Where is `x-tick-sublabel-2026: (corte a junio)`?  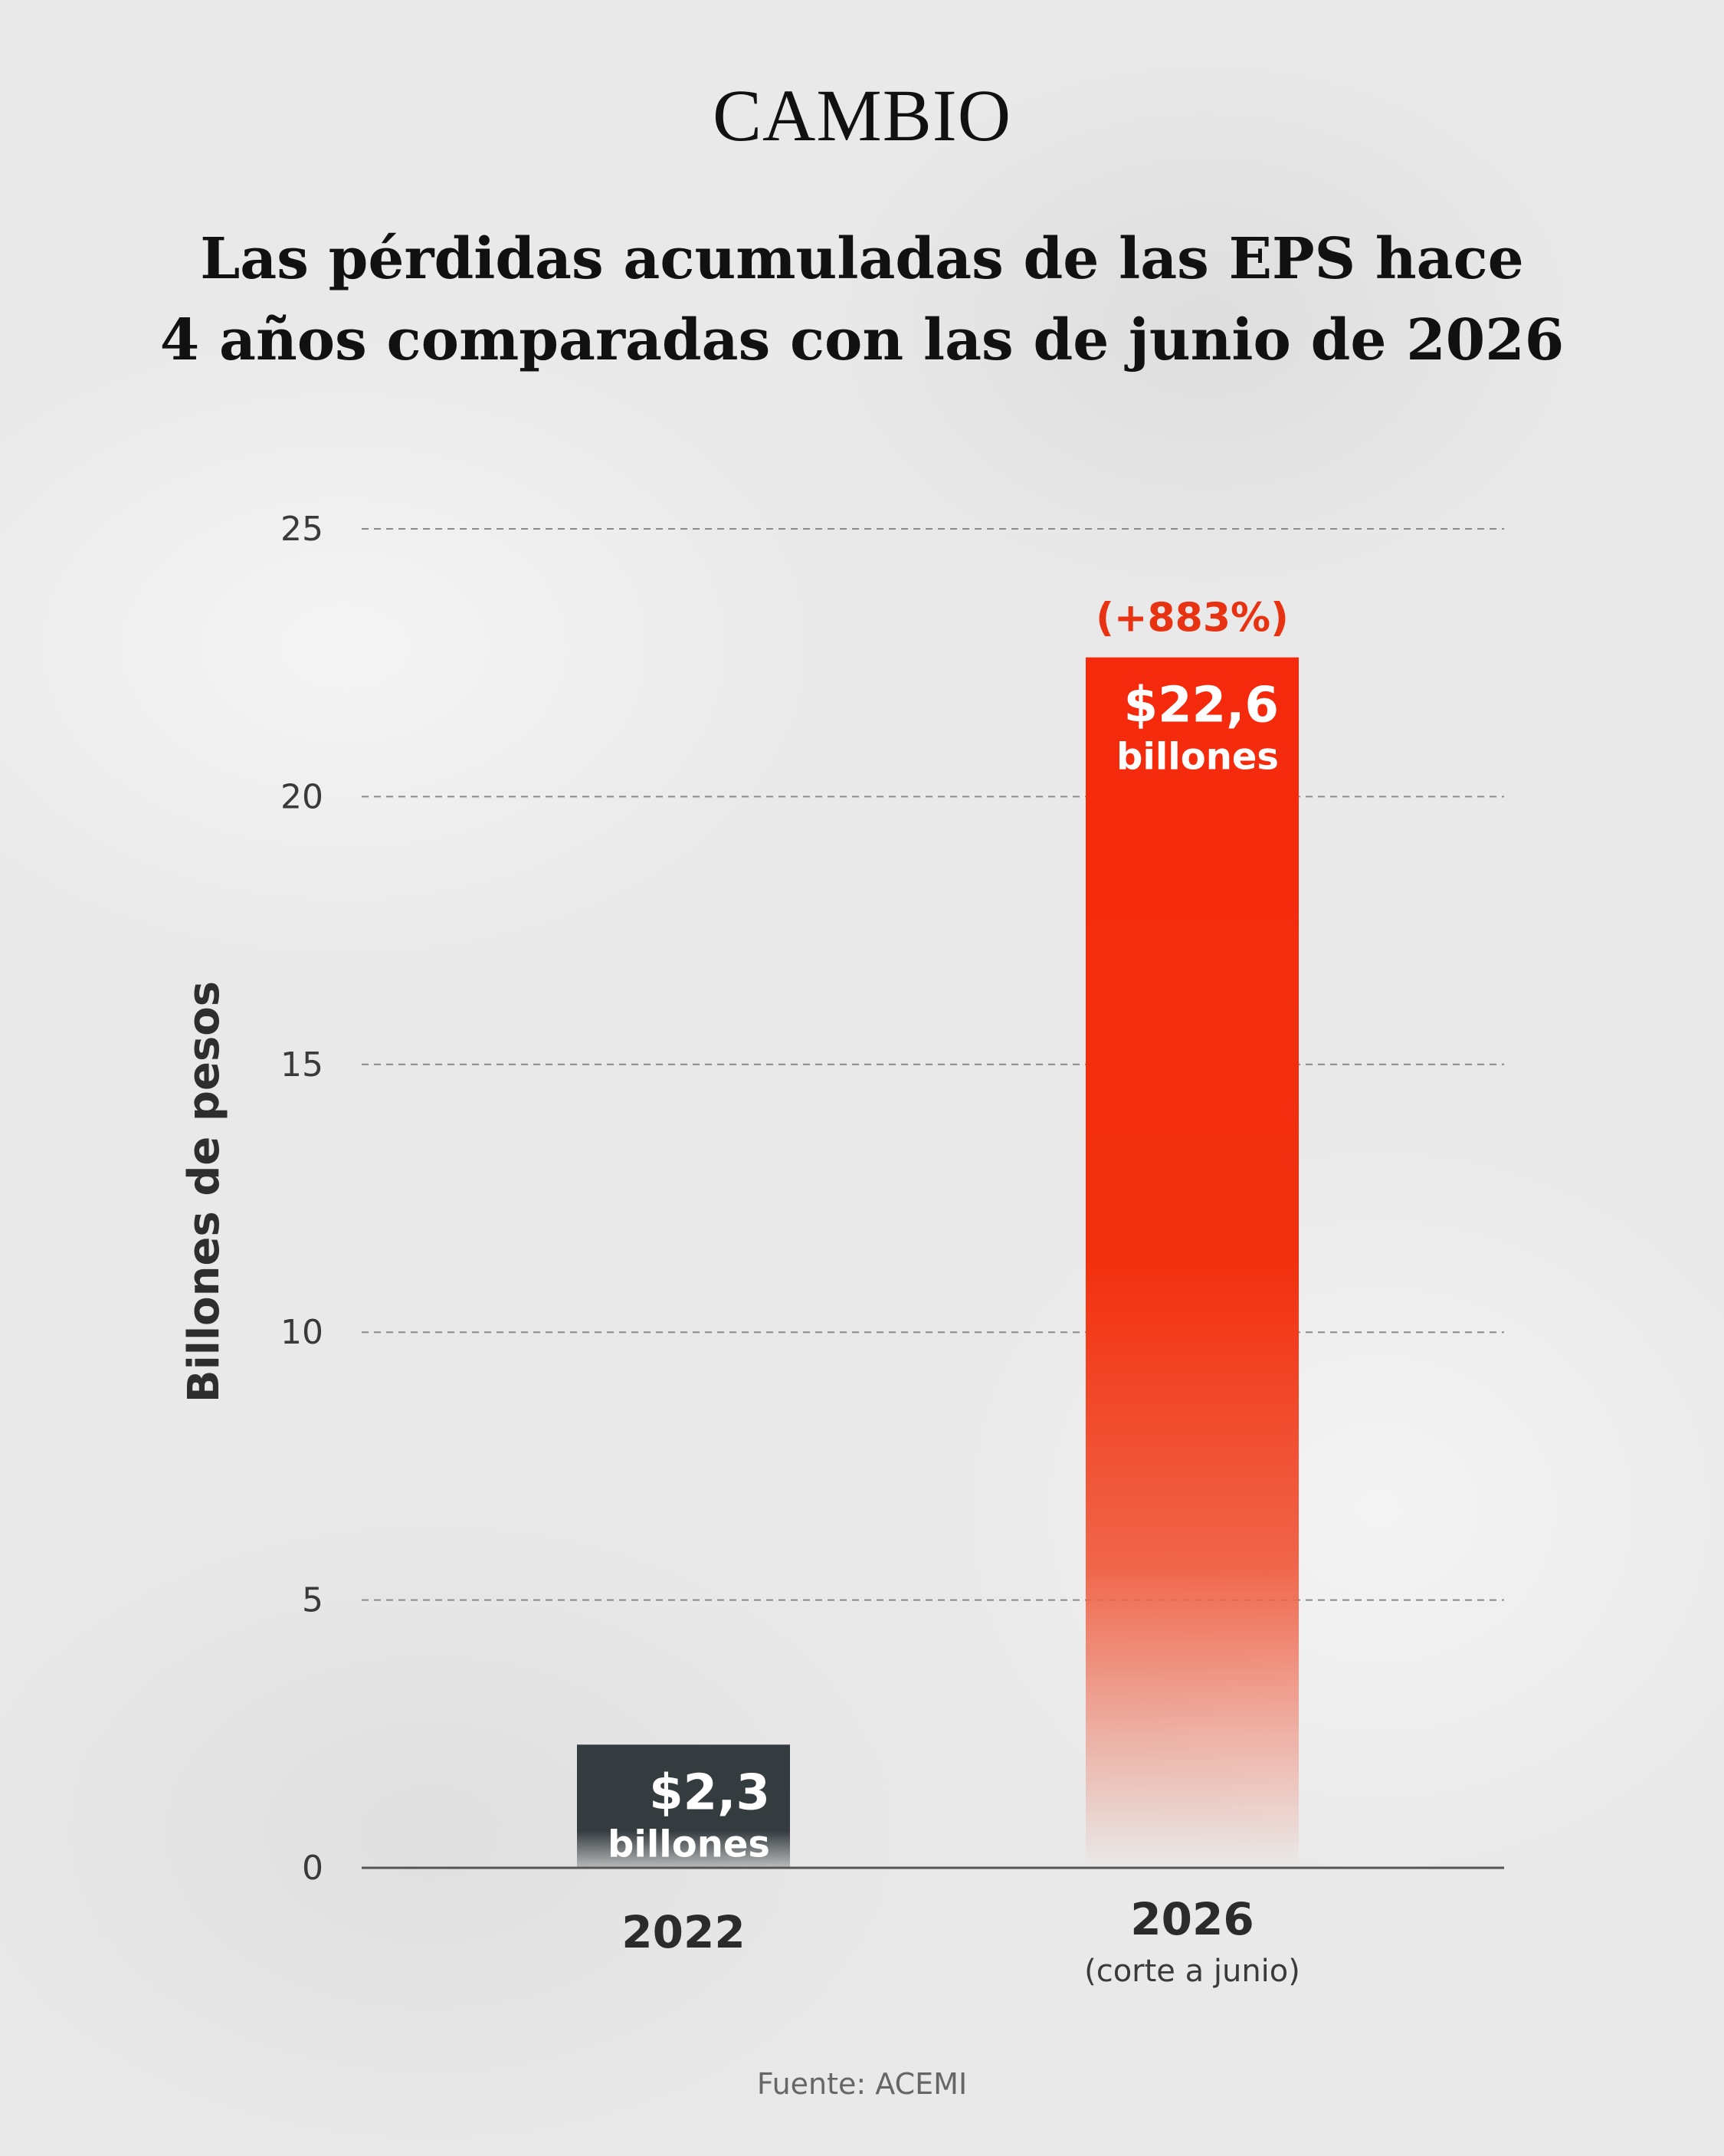
x-tick-sublabel-2026: (corte a junio) is located at coordinates (1192, 1972).